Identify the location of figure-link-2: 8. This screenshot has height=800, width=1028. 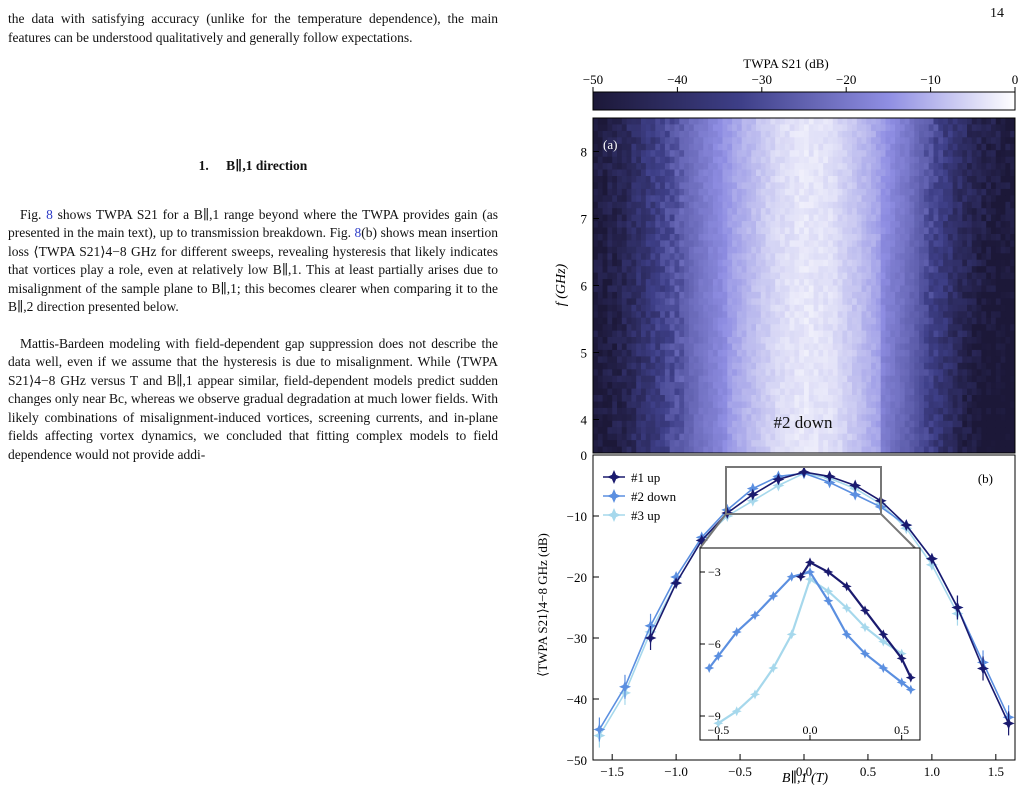
(358, 232).